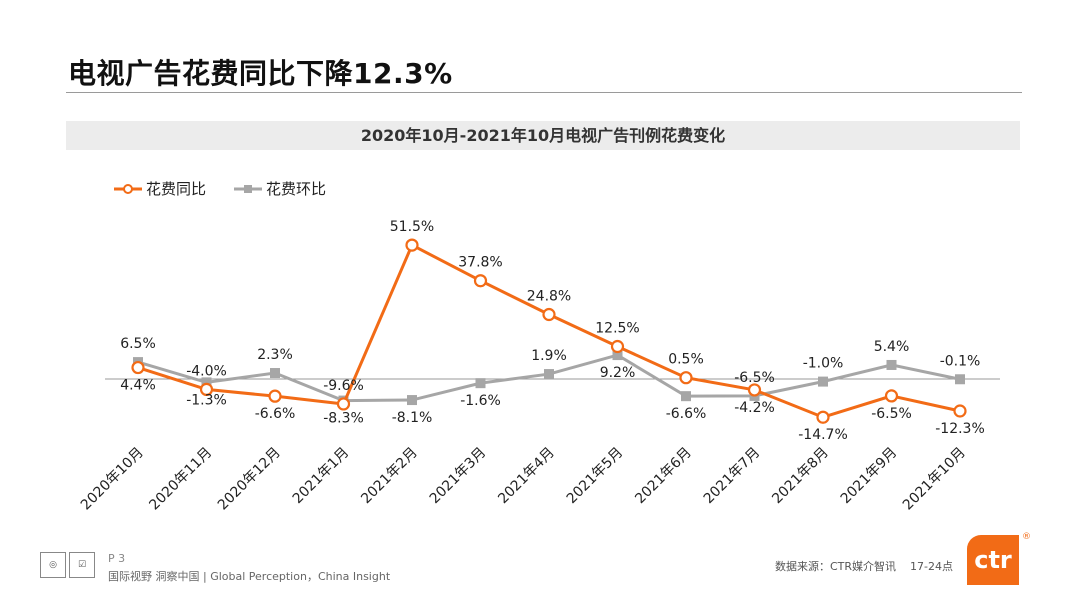 The width and height of the screenshot is (1080, 608). What do you see at coordinates (800, 476) in the screenshot?
I see `x-tick-label: 2021年8月` at bounding box center [800, 476].